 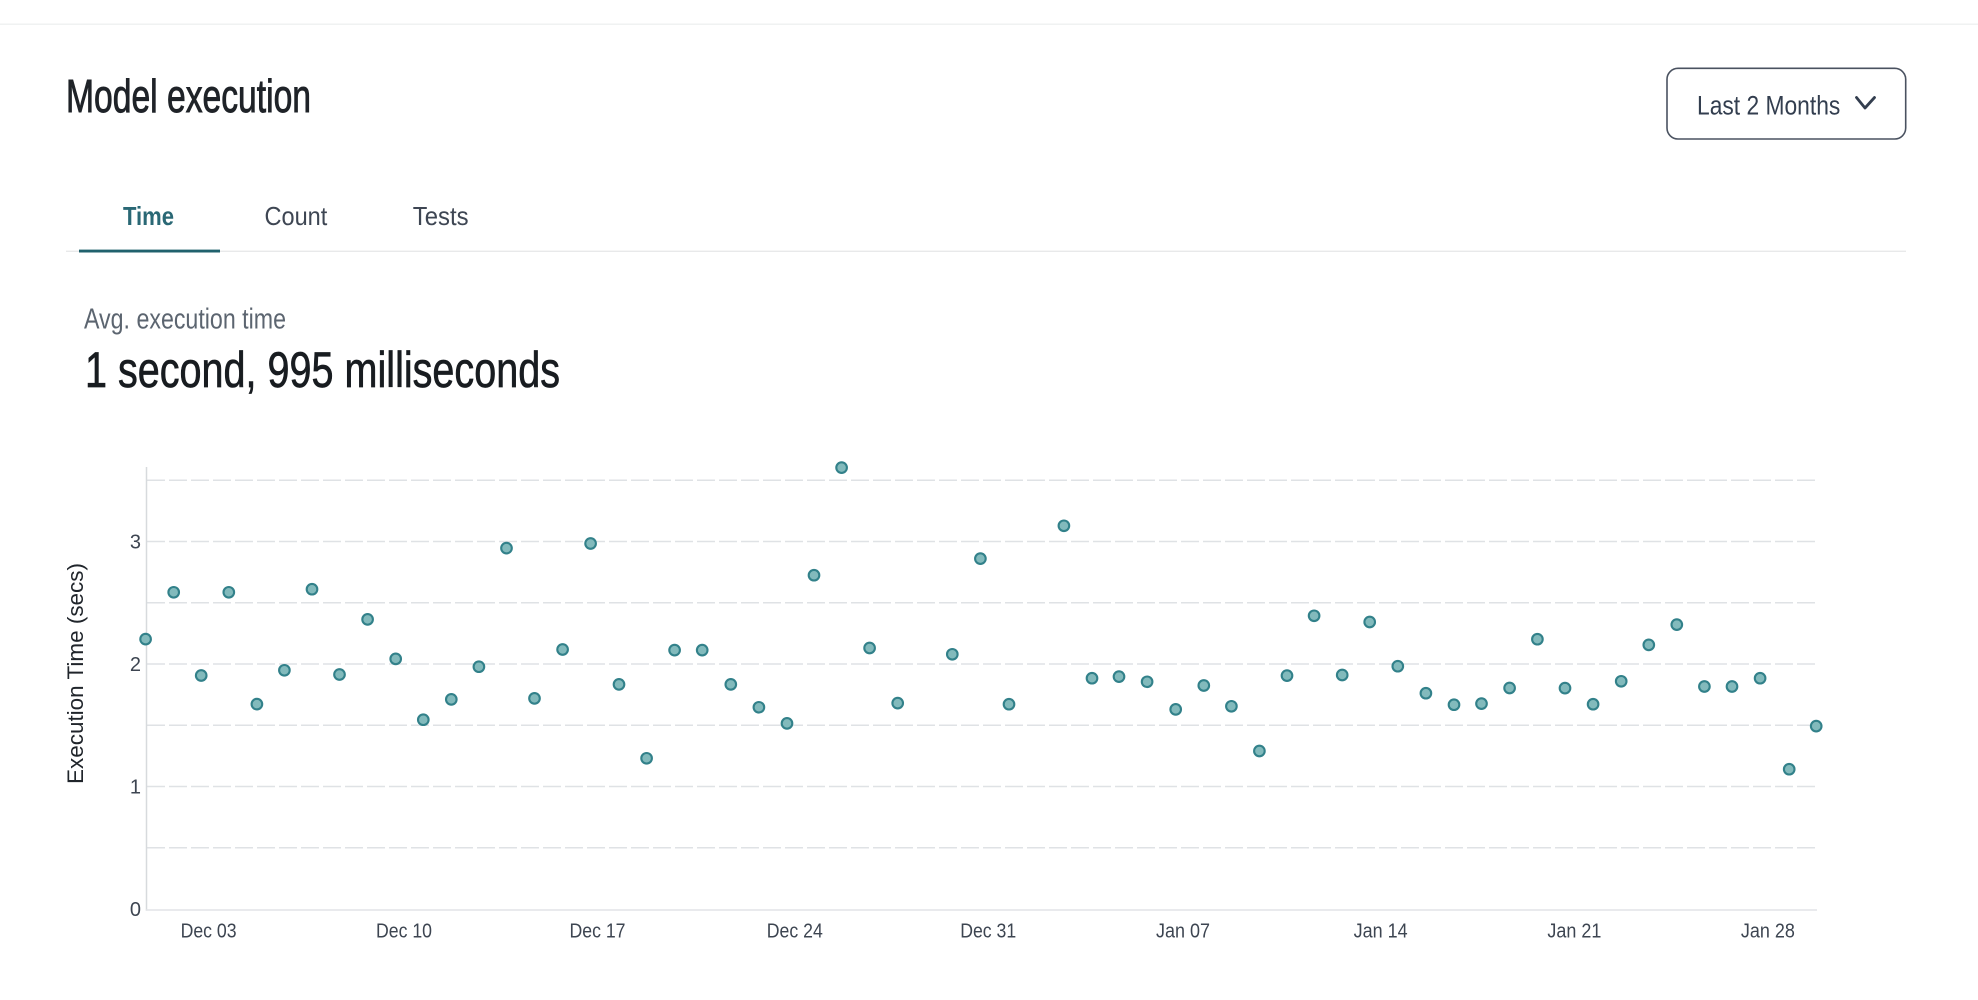 What do you see at coordinates (322, 370) in the screenshot?
I see `svg-text: 1 second, 995 milliseconds` at bounding box center [322, 370].